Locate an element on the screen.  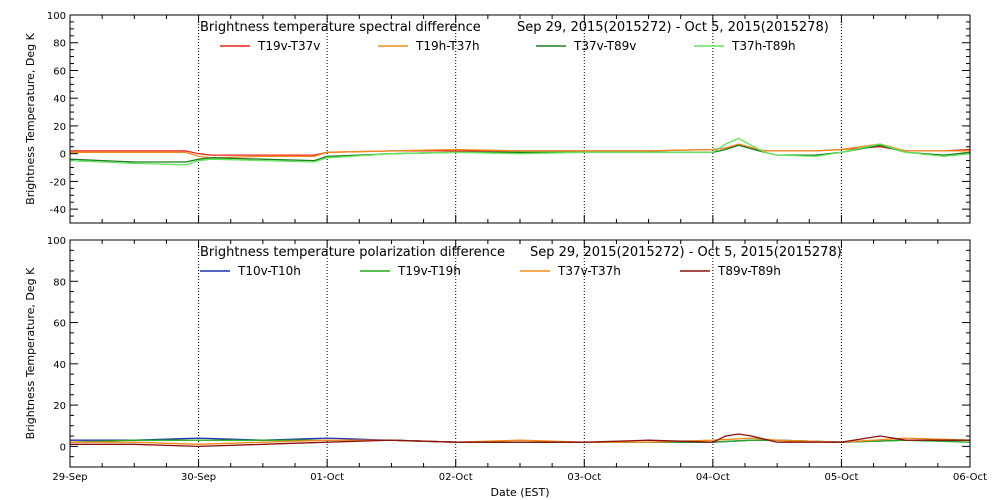
legend-label: T37v-T89v is located at coordinates (604, 46).